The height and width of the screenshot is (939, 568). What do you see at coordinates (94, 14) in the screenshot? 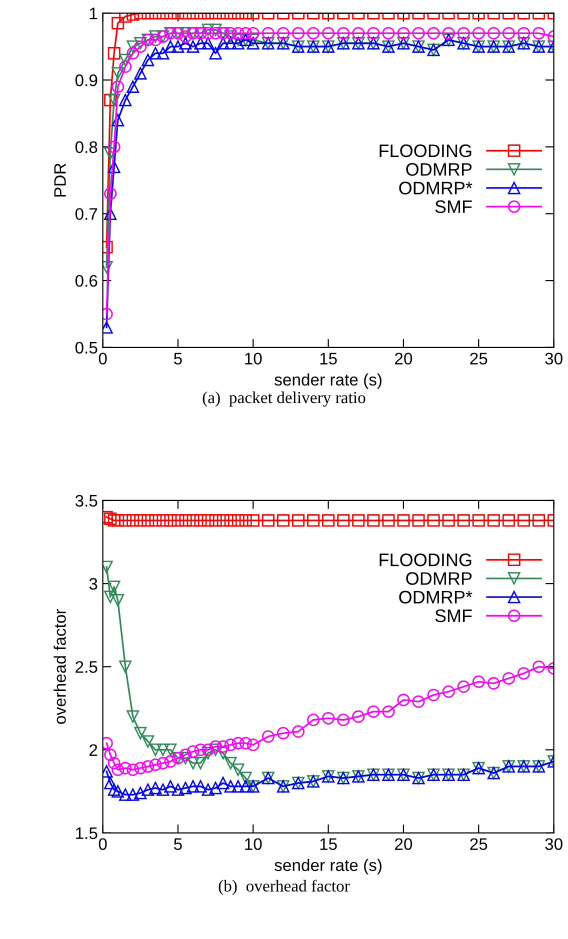
I see `y-tick-label: 1` at bounding box center [94, 14].